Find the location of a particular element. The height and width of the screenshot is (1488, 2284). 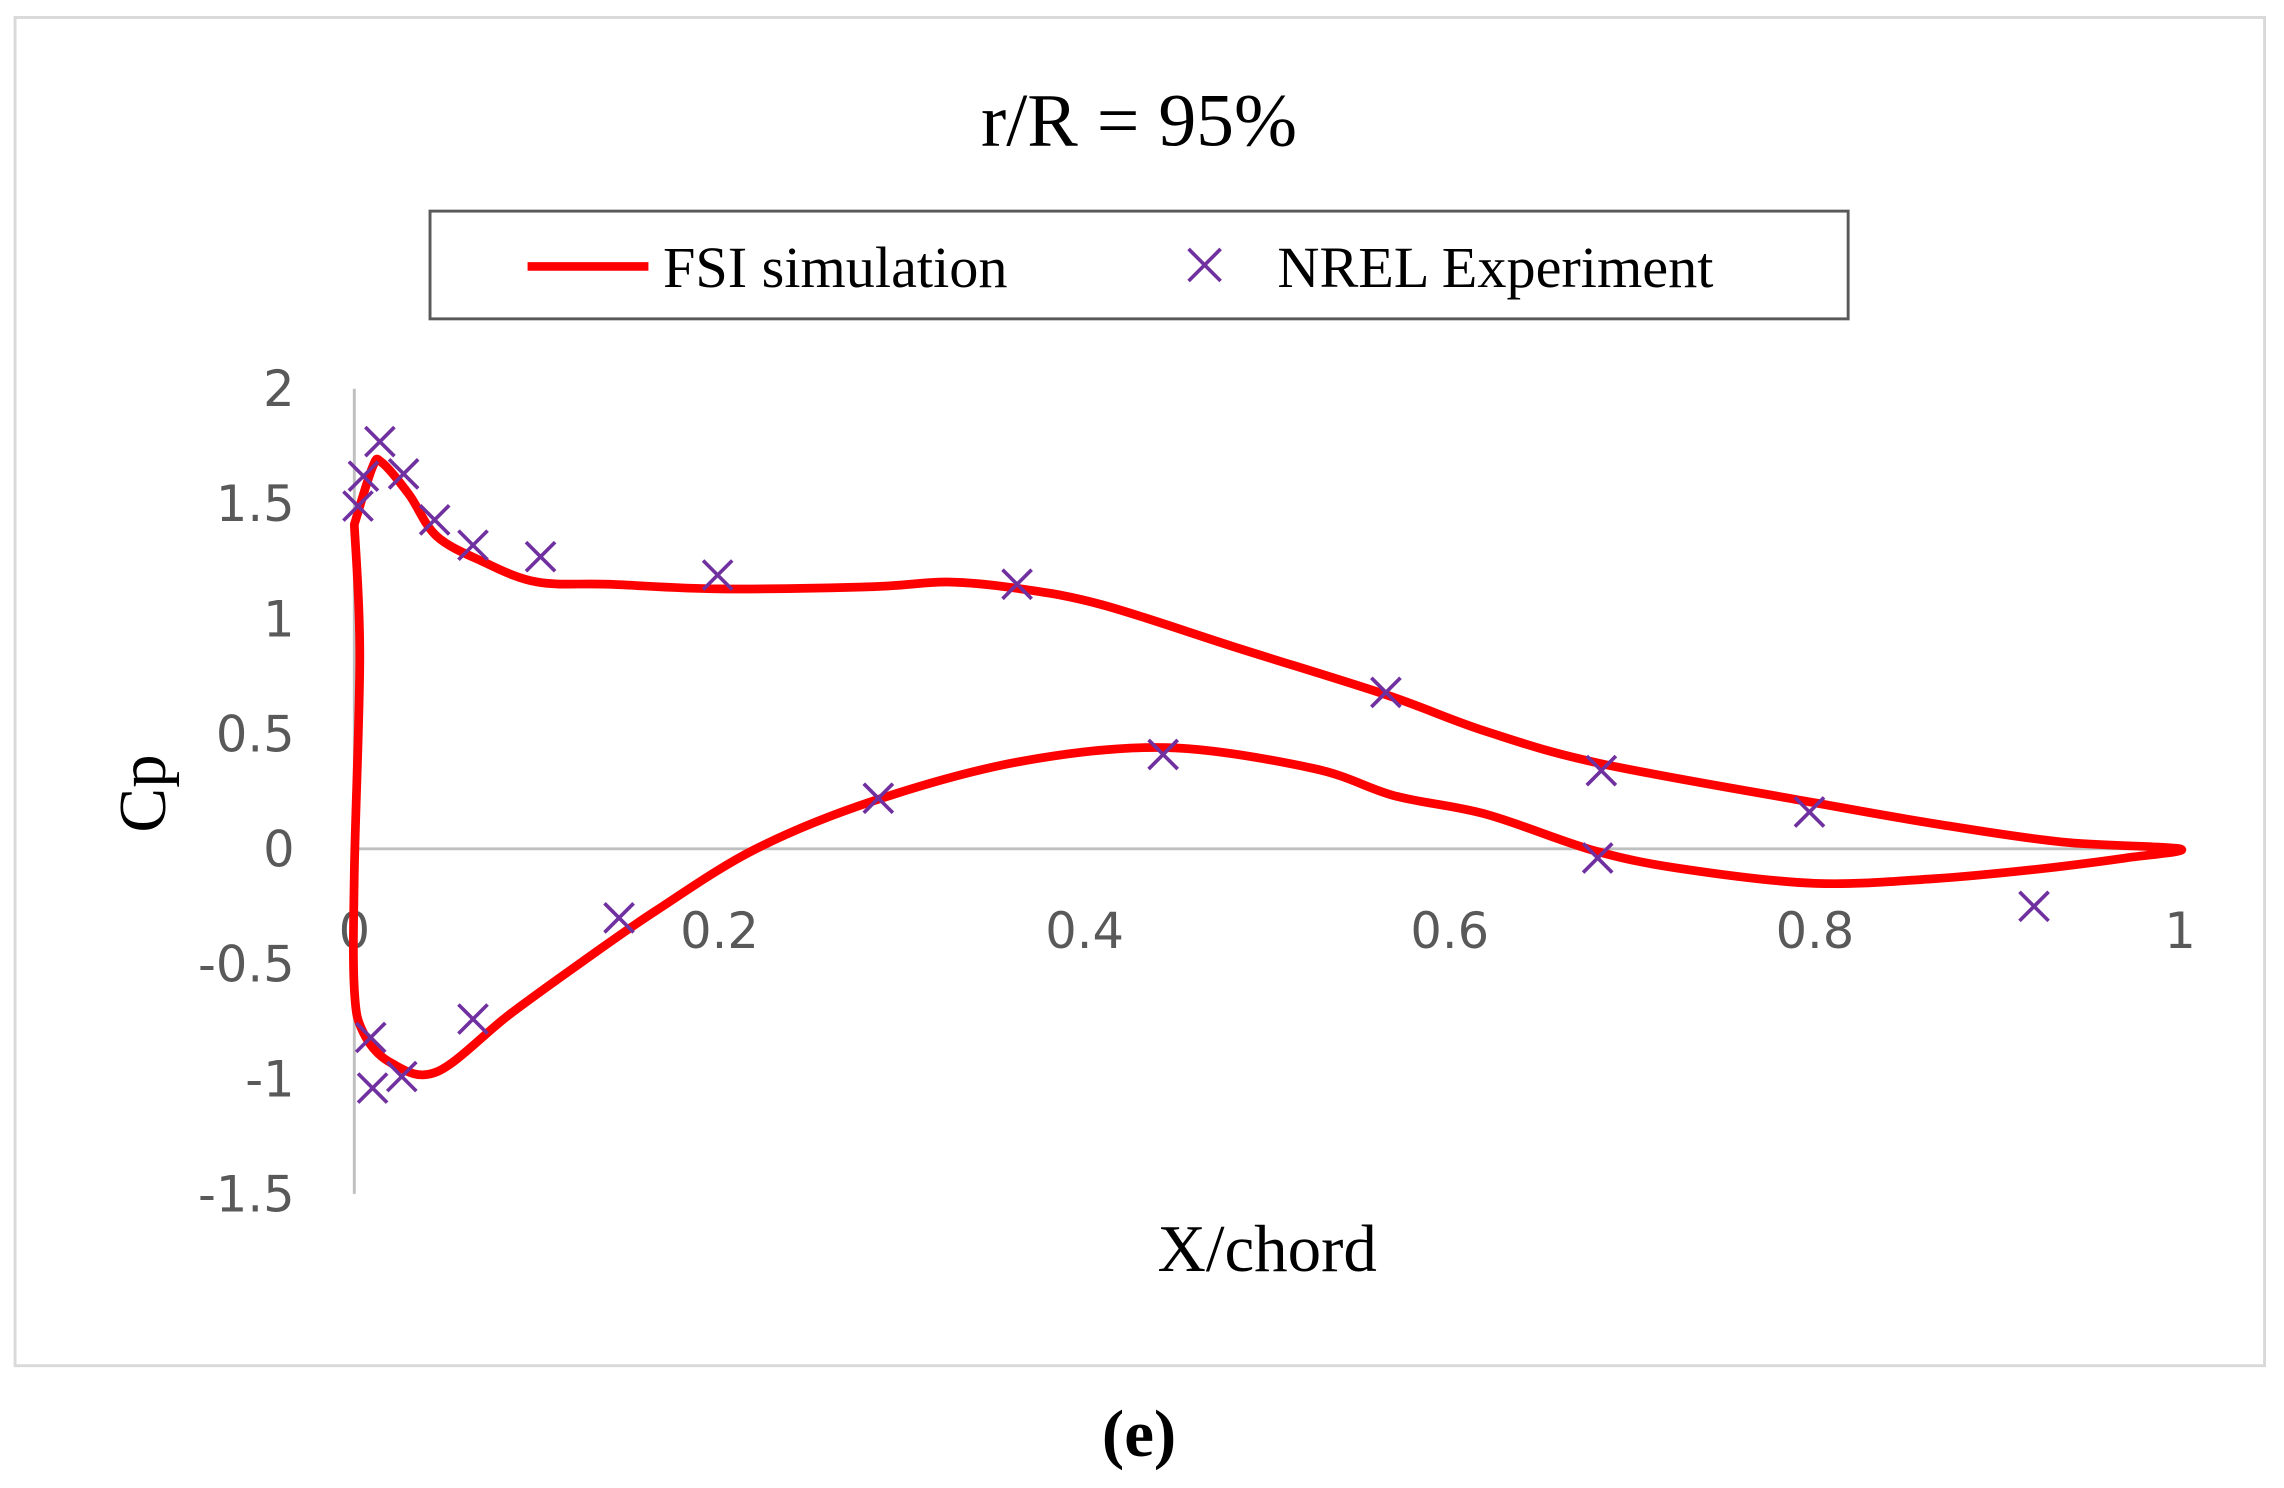

x-tick-label: 0.4 is located at coordinates (1084, 931).